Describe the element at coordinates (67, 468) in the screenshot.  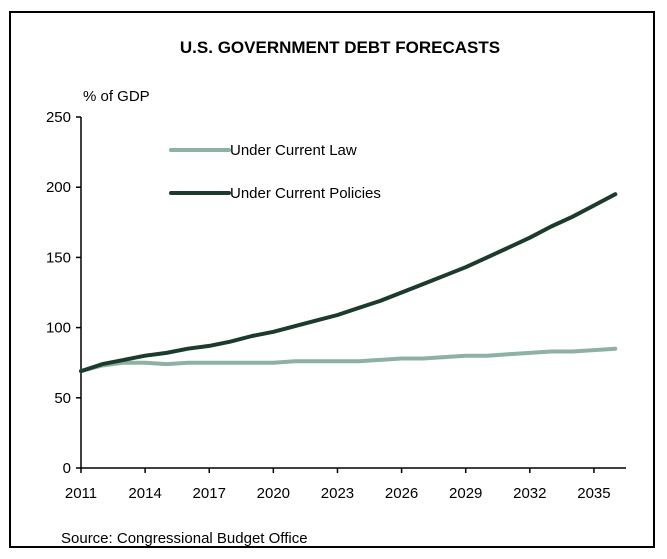
I see `y-tick-label: 0` at that location.